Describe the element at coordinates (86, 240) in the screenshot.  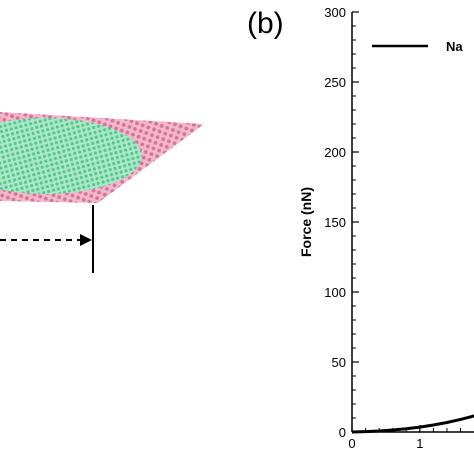
I see `dimension-arrow-head` at that location.